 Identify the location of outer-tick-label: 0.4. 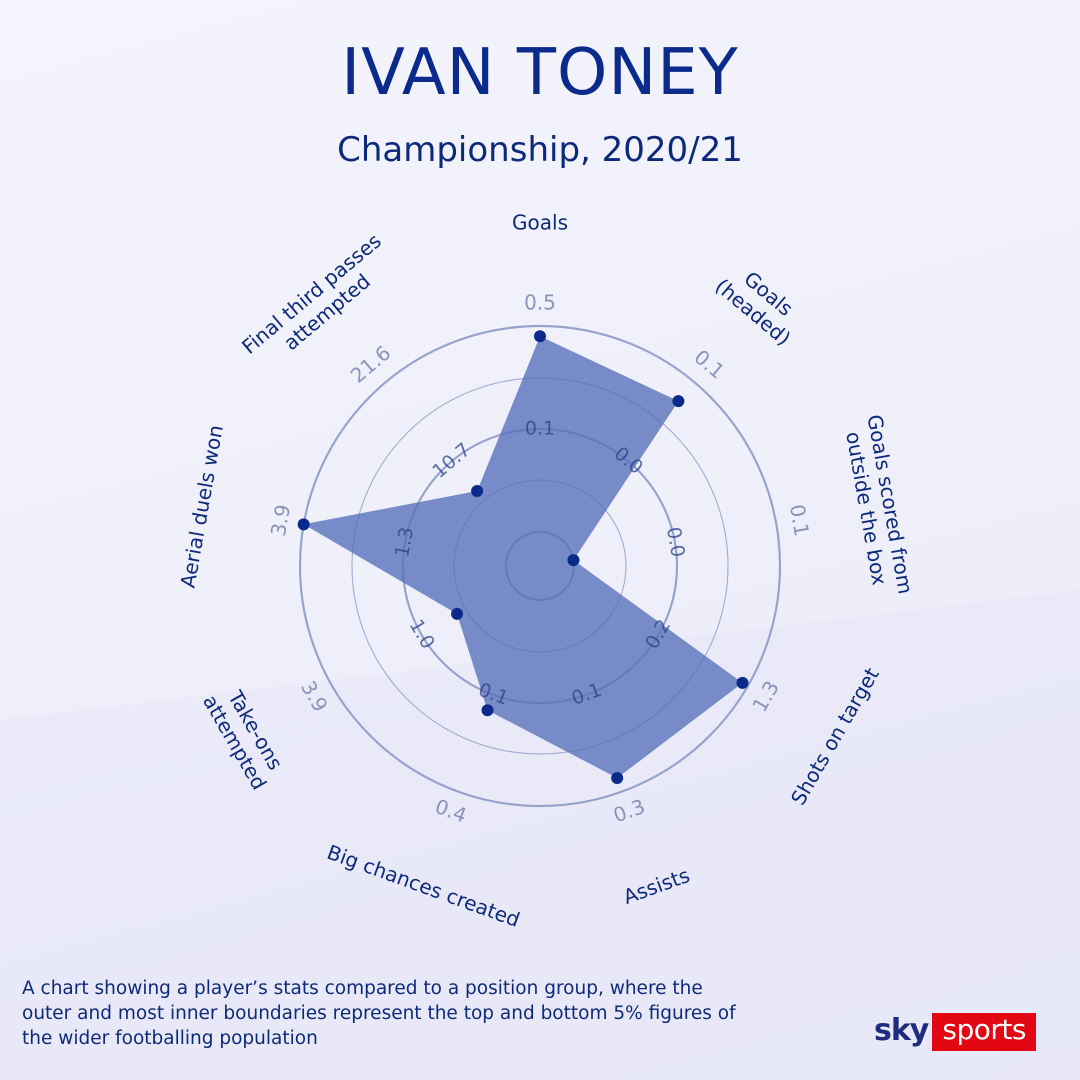
(451, 810).